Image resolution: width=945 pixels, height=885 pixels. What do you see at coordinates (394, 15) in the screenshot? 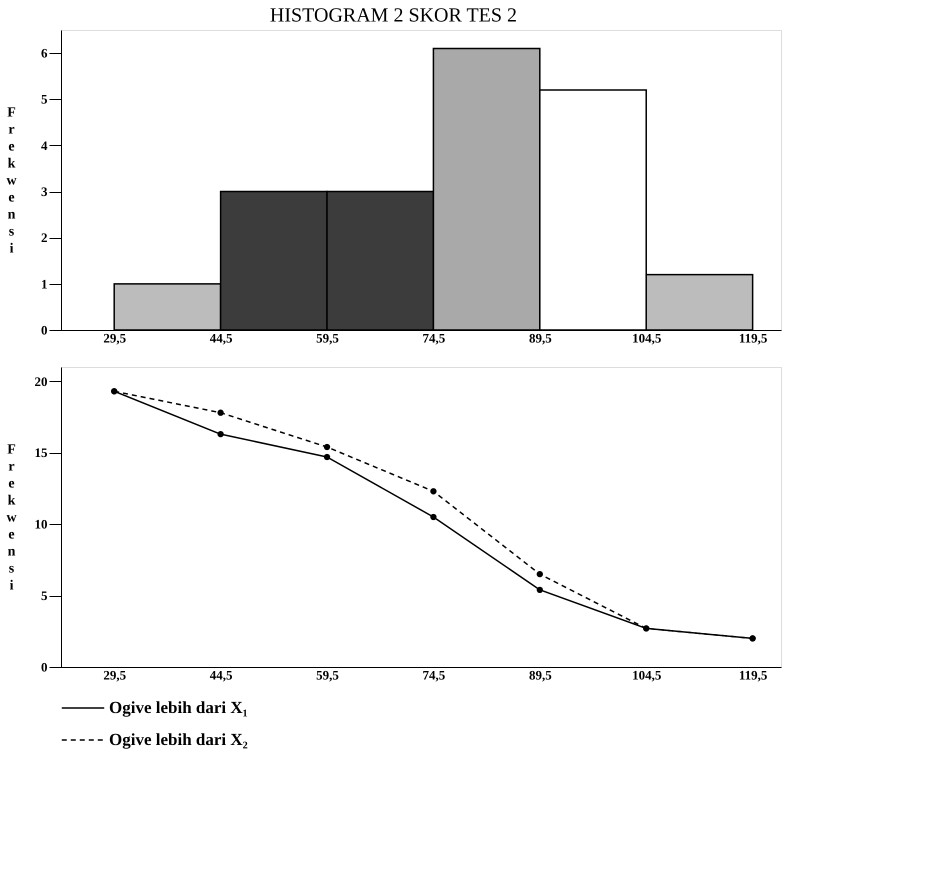
I see `chart-title: HISTOGRAM 2 SKOR TES 2` at bounding box center [394, 15].